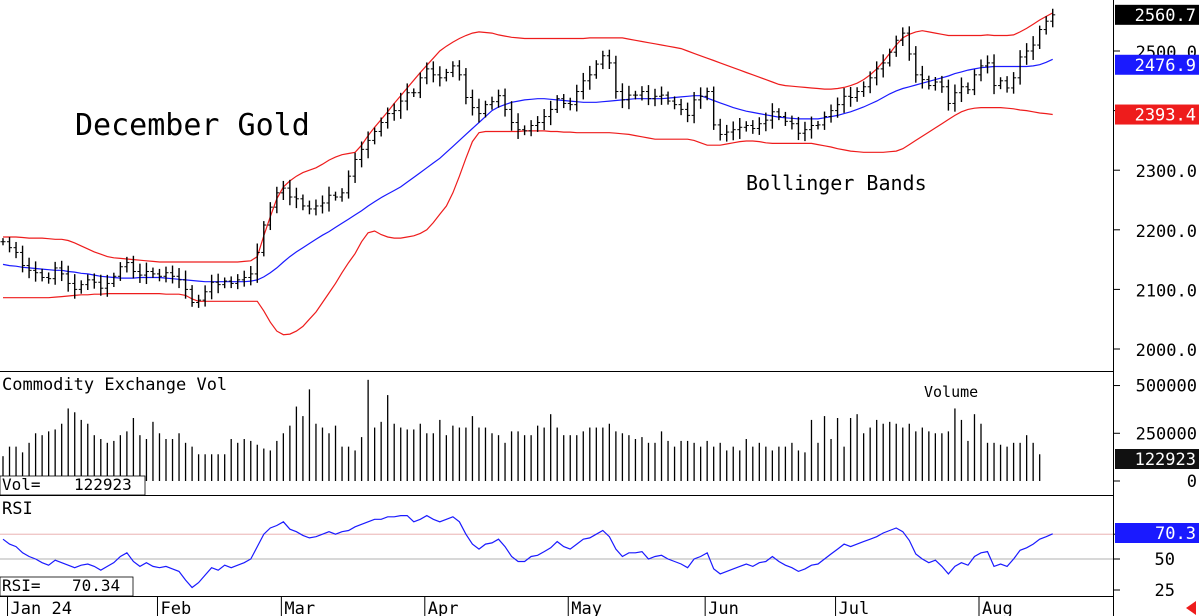 The height and width of the screenshot is (616, 1200). I want to click on rsi-tick-label: 25, so click(1165, 591).